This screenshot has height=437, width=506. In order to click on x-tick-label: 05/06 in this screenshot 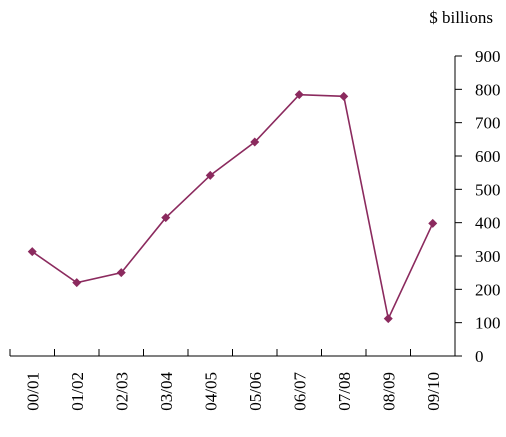, I will do `click(255, 391)`.